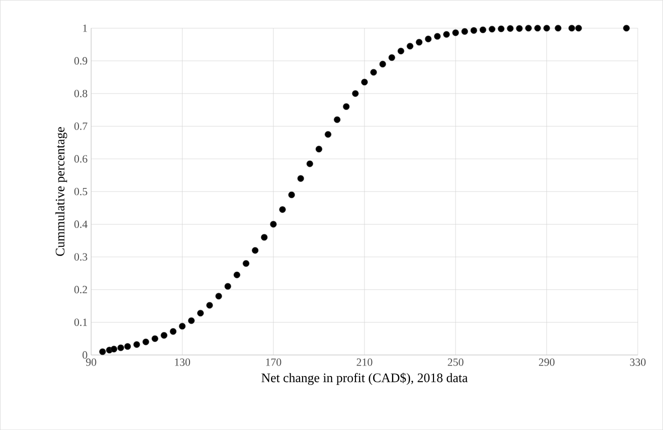 Image resolution: width=663 pixels, height=430 pixels. I want to click on y-tick-label: 0.8, so click(81, 94).